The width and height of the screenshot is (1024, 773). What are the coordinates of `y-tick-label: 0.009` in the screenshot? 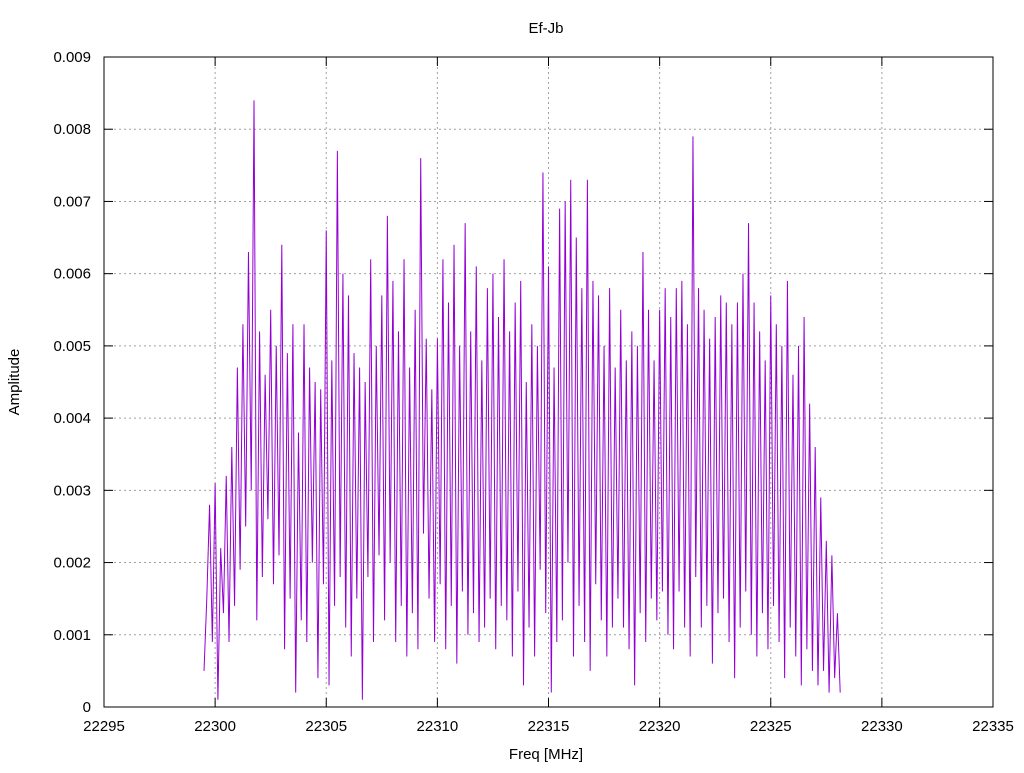 It's located at (72, 57).